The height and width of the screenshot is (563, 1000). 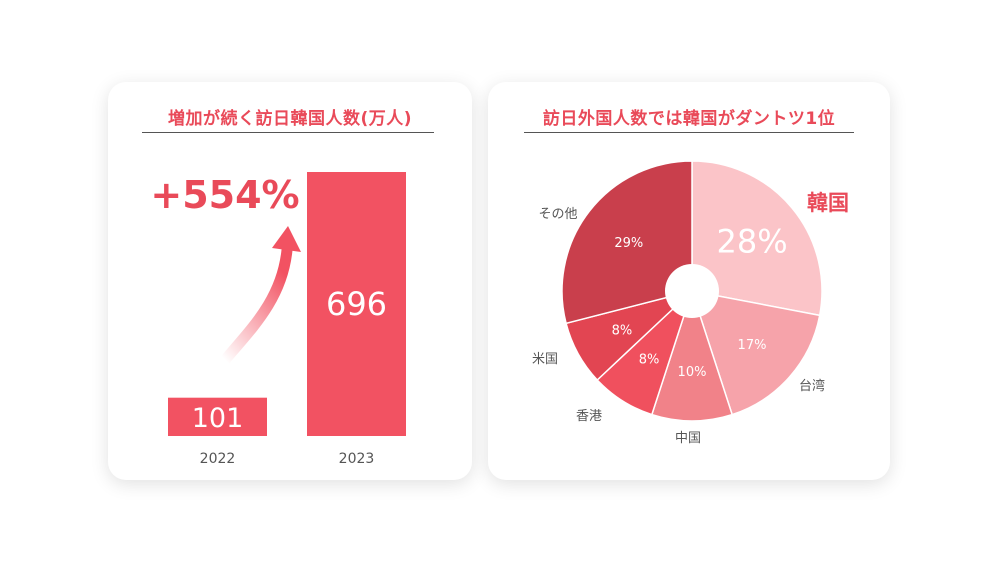 I want to click on pie-chart-title: 訪日外国人数では韓国がダントツ1位, so click(x=689, y=119).